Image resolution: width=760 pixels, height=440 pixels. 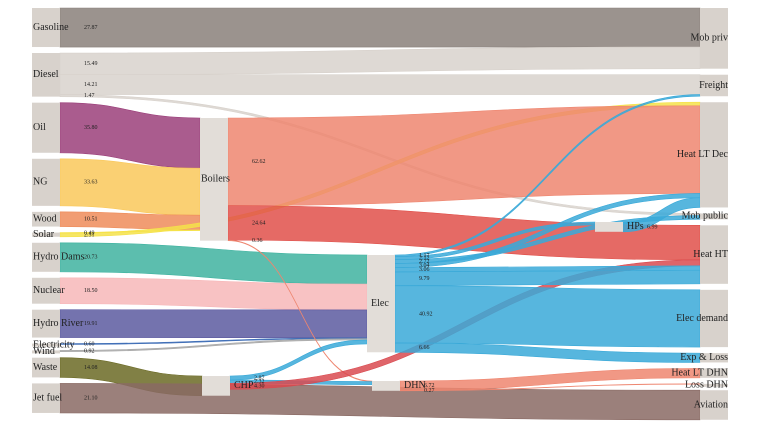 I want to click on link-value-label: 1.47, so click(x=89, y=96).